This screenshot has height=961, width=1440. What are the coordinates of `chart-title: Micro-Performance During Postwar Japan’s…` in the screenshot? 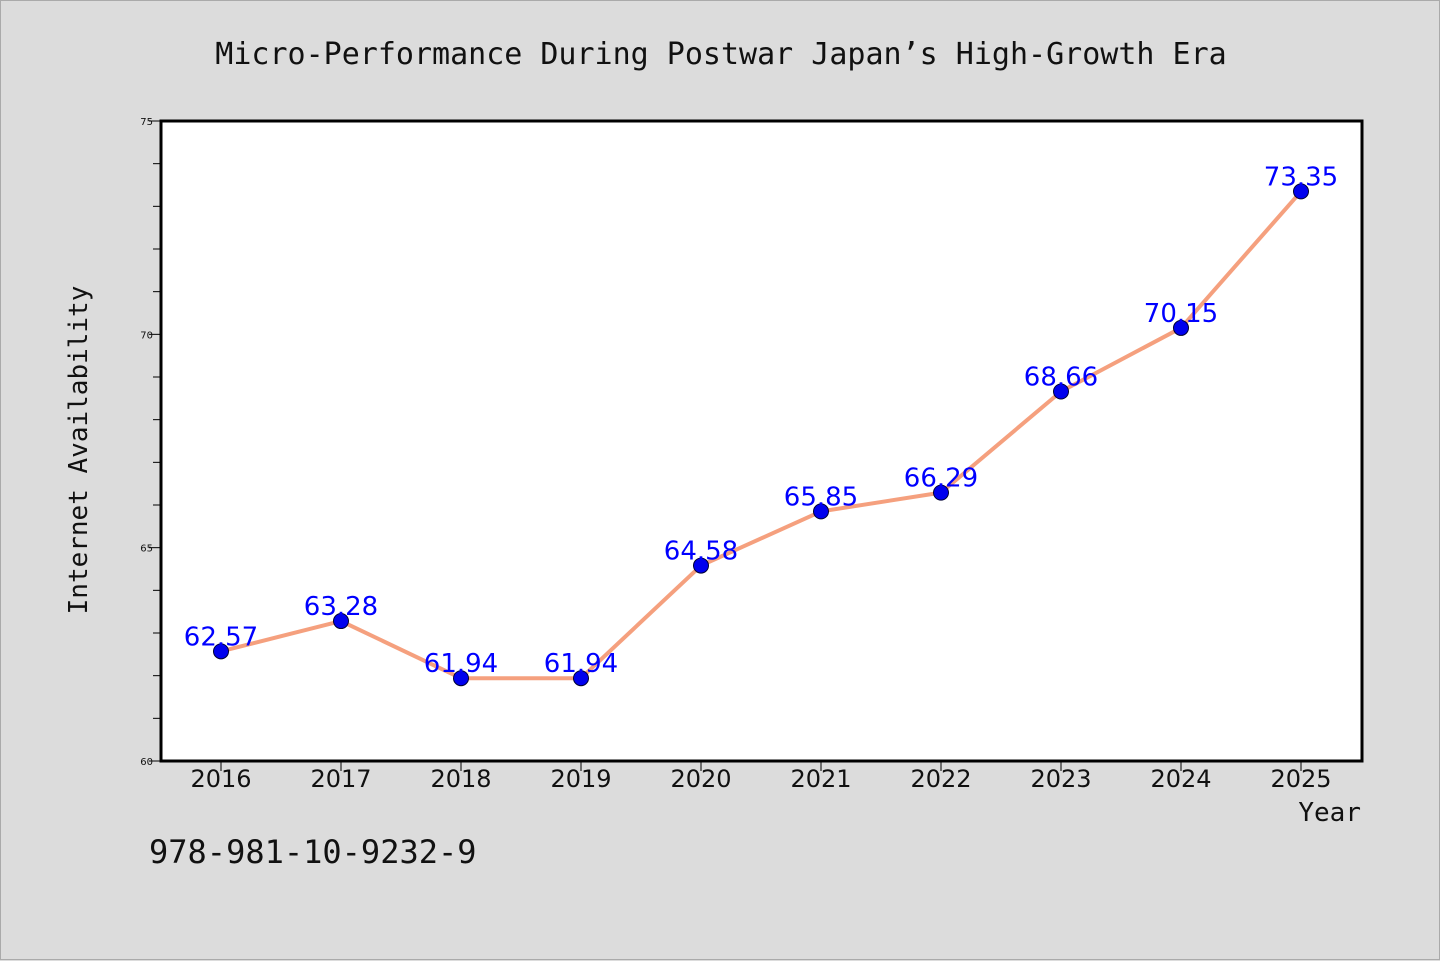 It's located at (721, 54).